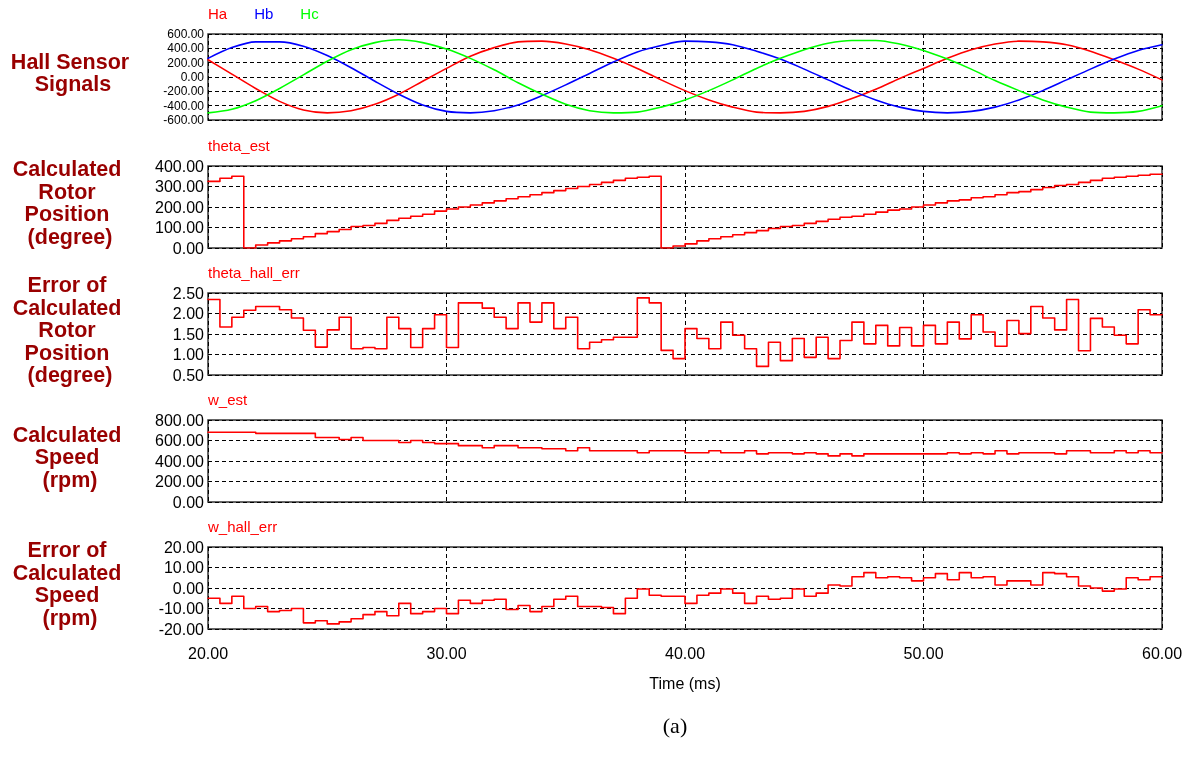 This screenshot has width=1196, height=761. I want to click on y-tick-label: 1.00, so click(188, 354).